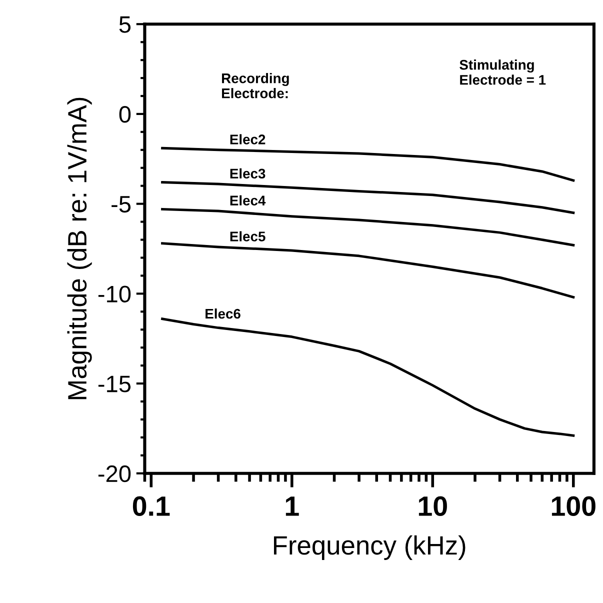 The height and width of the screenshot is (603, 603). What do you see at coordinates (121, 204) in the screenshot?
I see `y-tick-label: -5` at bounding box center [121, 204].